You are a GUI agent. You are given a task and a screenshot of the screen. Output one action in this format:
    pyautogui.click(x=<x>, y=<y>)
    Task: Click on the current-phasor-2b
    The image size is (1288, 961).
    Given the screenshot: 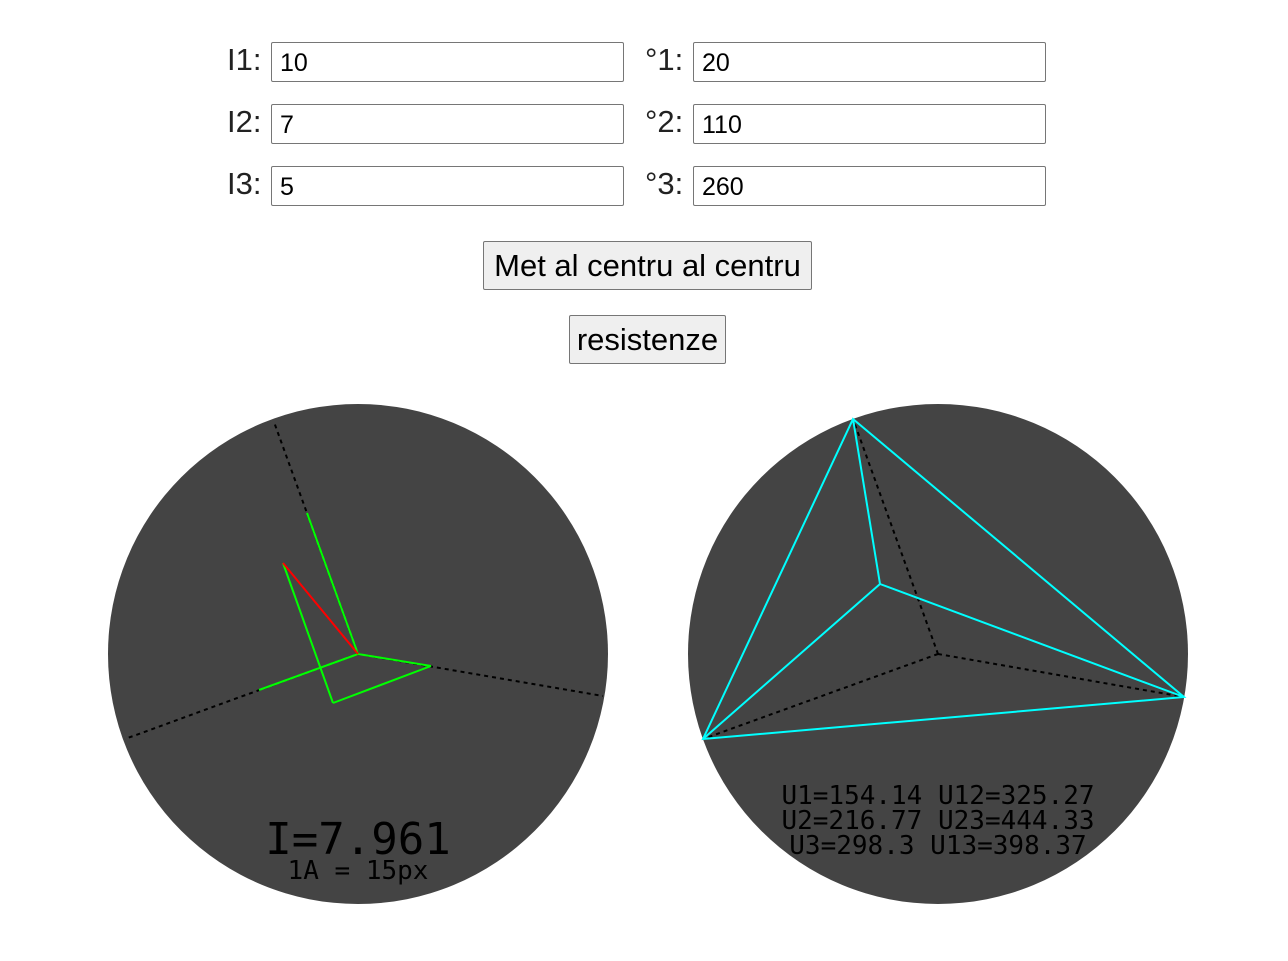 What is the action you would take?
    pyautogui.click(x=382, y=684)
    